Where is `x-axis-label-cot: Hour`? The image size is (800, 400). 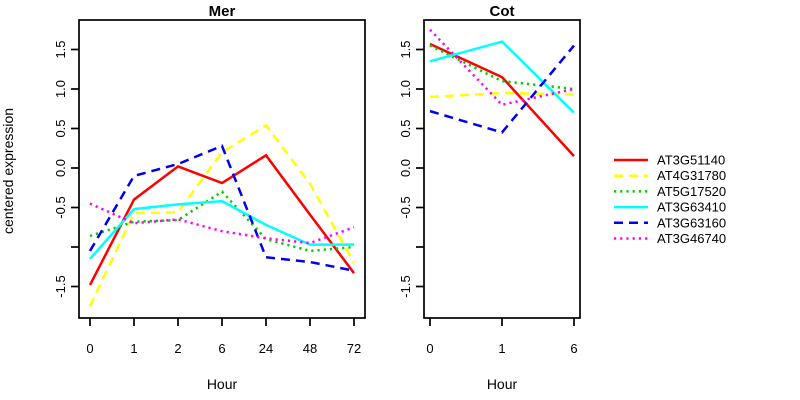 x-axis-label-cot: Hour is located at coordinates (502, 384).